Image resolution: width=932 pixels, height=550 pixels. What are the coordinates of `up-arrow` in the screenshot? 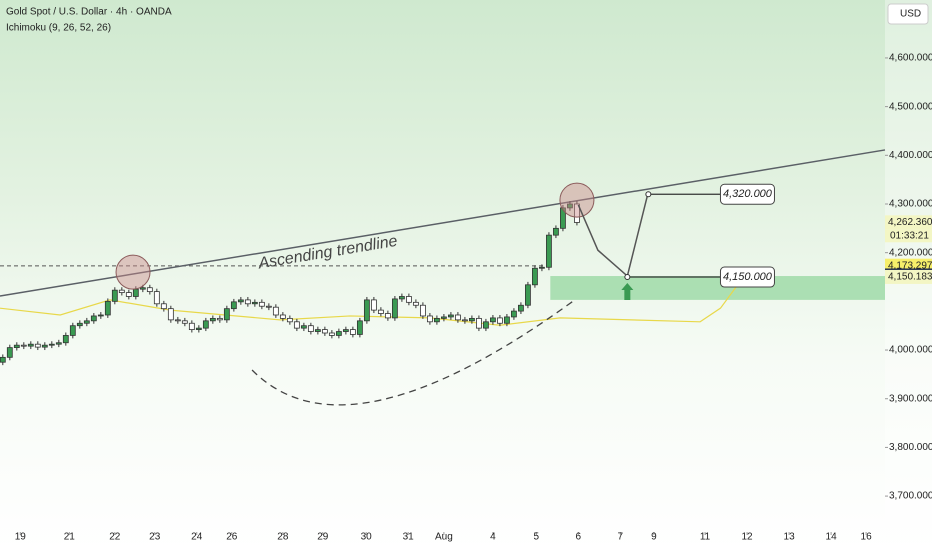 It's located at (627, 292).